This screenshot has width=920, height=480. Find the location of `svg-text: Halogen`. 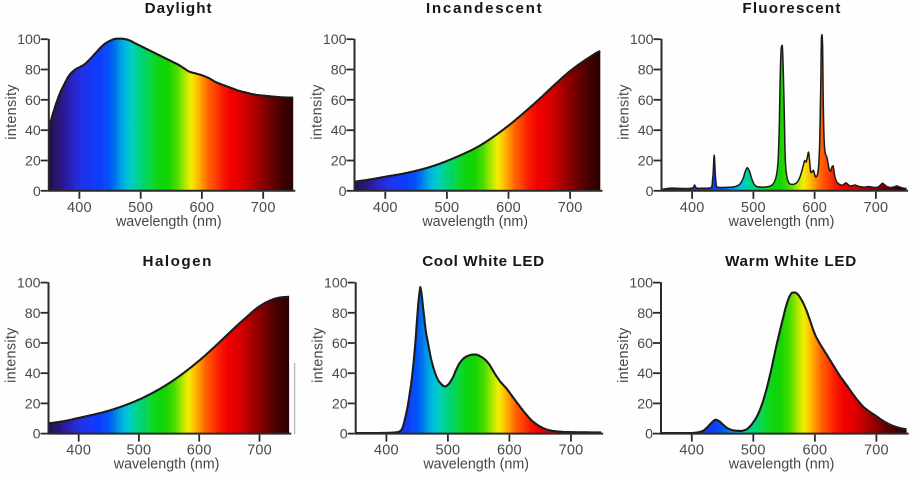

svg-text: Halogen is located at coordinates (177, 261).